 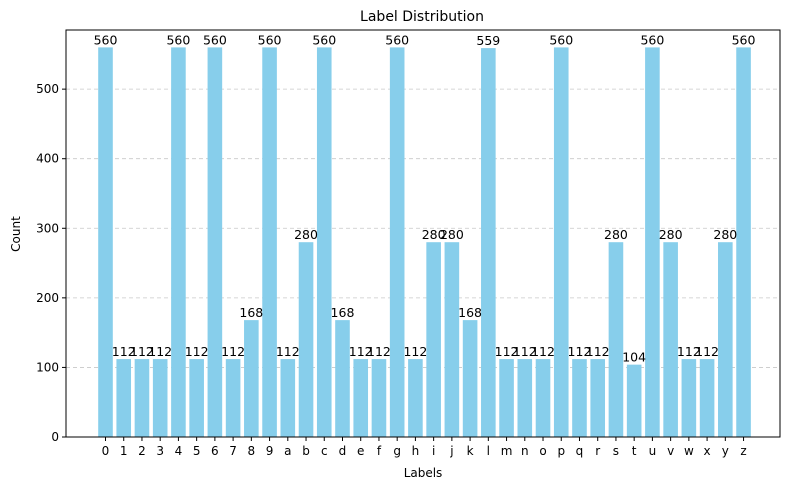 I want to click on x-tick-label: t, so click(x=634, y=451).